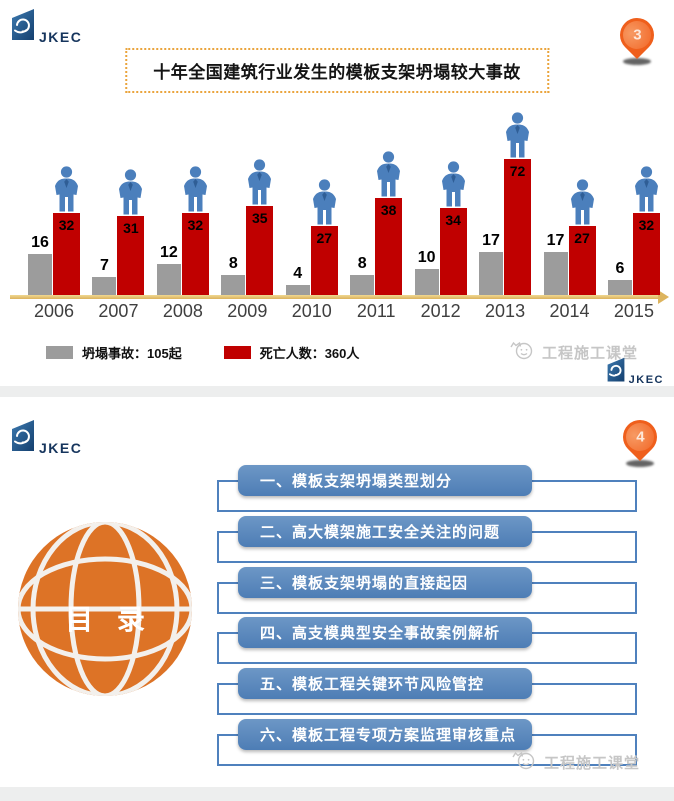 The width and height of the screenshot is (674, 801). I want to click on globe-icon, so click(105, 612).